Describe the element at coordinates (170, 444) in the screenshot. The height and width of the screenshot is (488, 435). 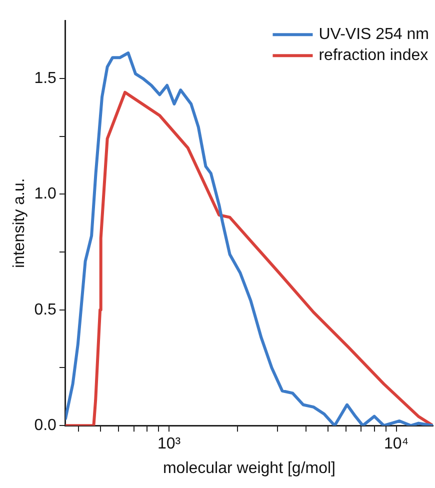
I see `x-tick-label: 10³` at that location.